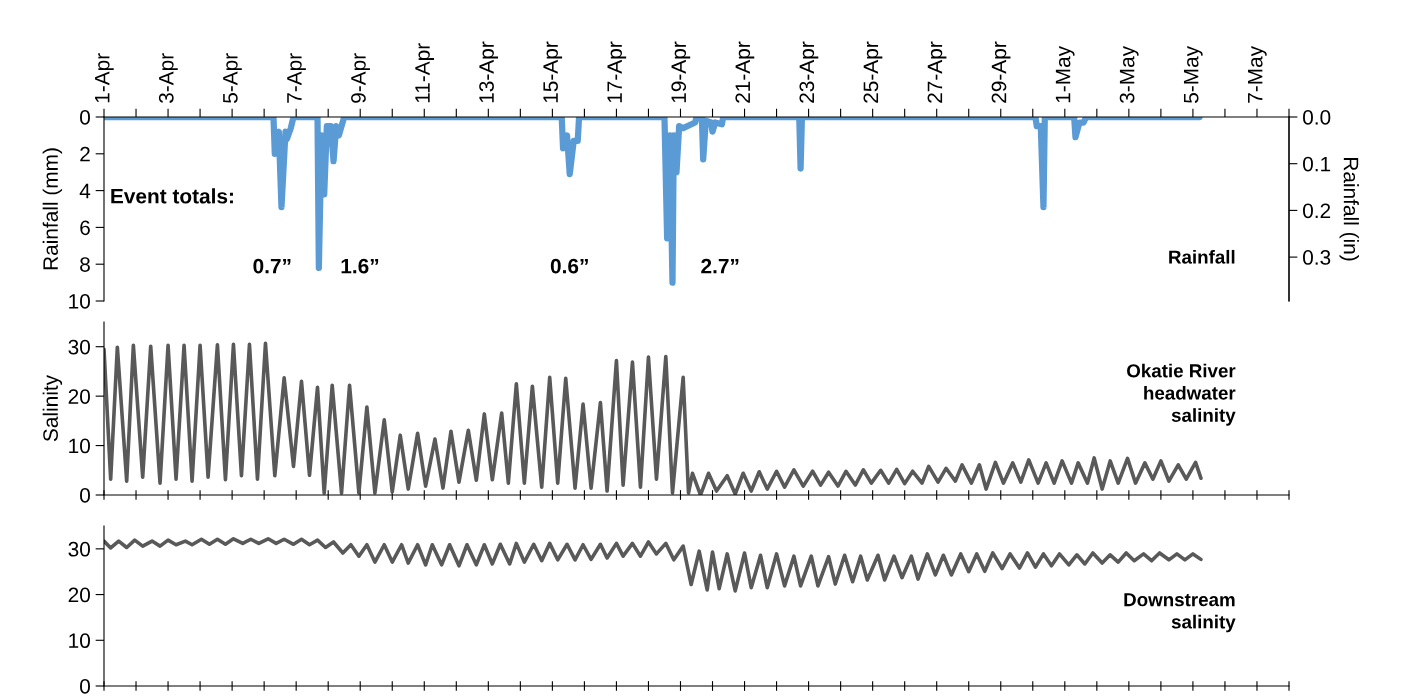 The image size is (1408, 698). Describe the element at coordinates (1129, 74) in the screenshot. I see `x-tick-label: 3-May` at that location.